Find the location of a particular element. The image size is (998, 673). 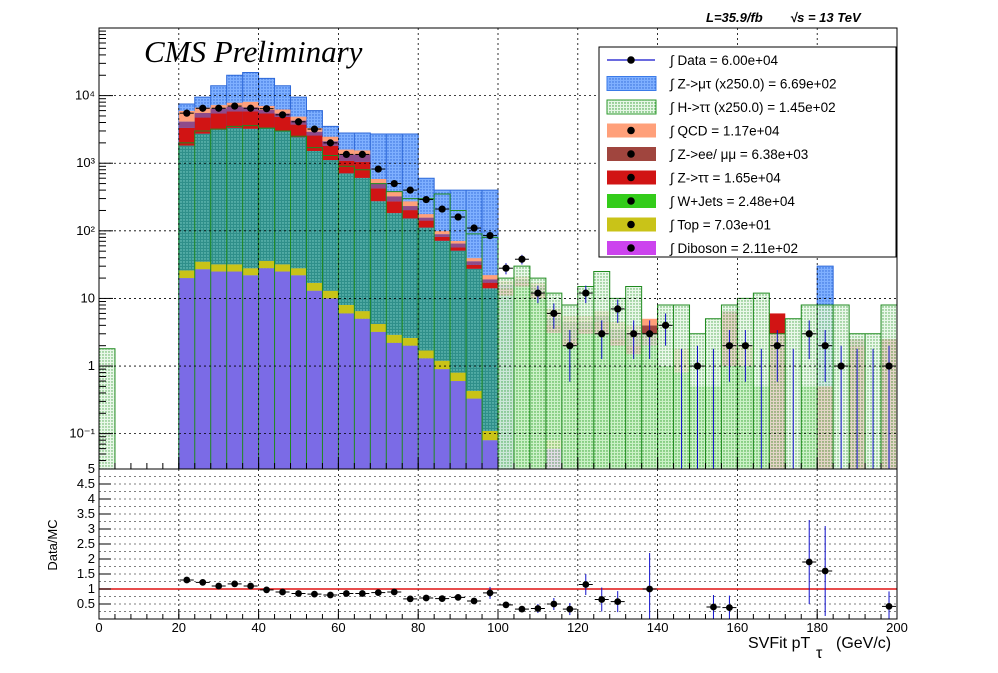

x-tick-label: 0 is located at coordinates (98, 627).